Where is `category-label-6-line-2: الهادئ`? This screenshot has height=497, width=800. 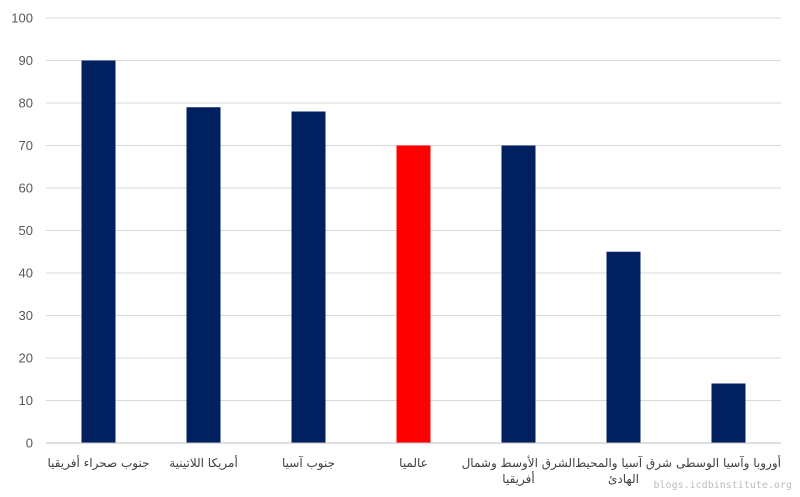
category-label-6-line-2: الهادئ is located at coordinates (623, 479).